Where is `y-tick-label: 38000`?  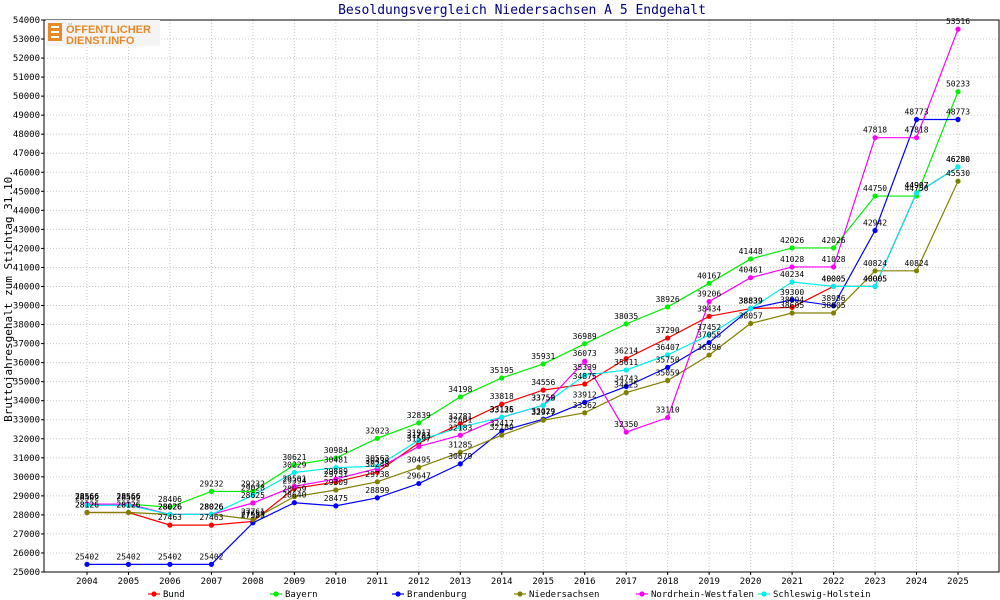 y-tick-label: 38000 is located at coordinates (26, 326).